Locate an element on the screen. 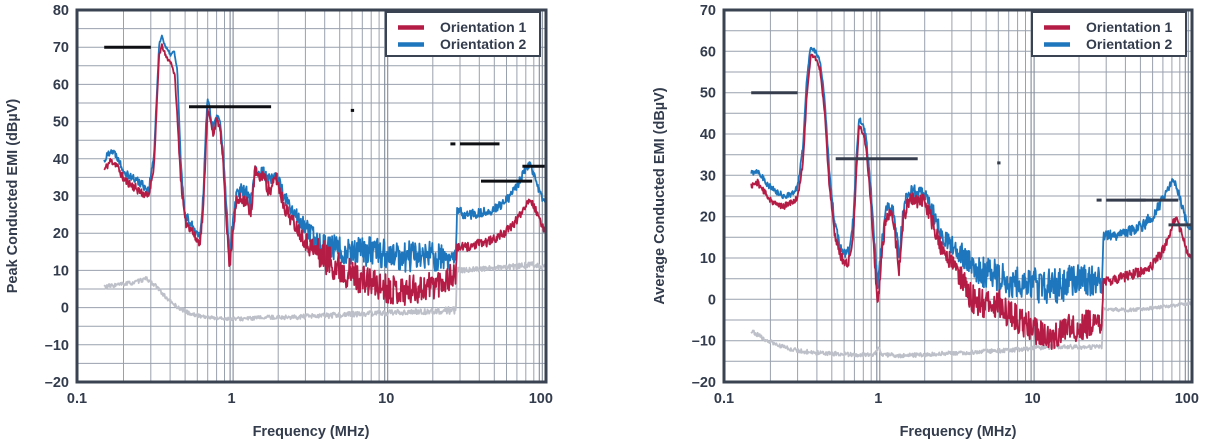 The width and height of the screenshot is (1209, 447). y-axis-title: Peak Conducted EMI (dBµV) is located at coordinates (13, 196).